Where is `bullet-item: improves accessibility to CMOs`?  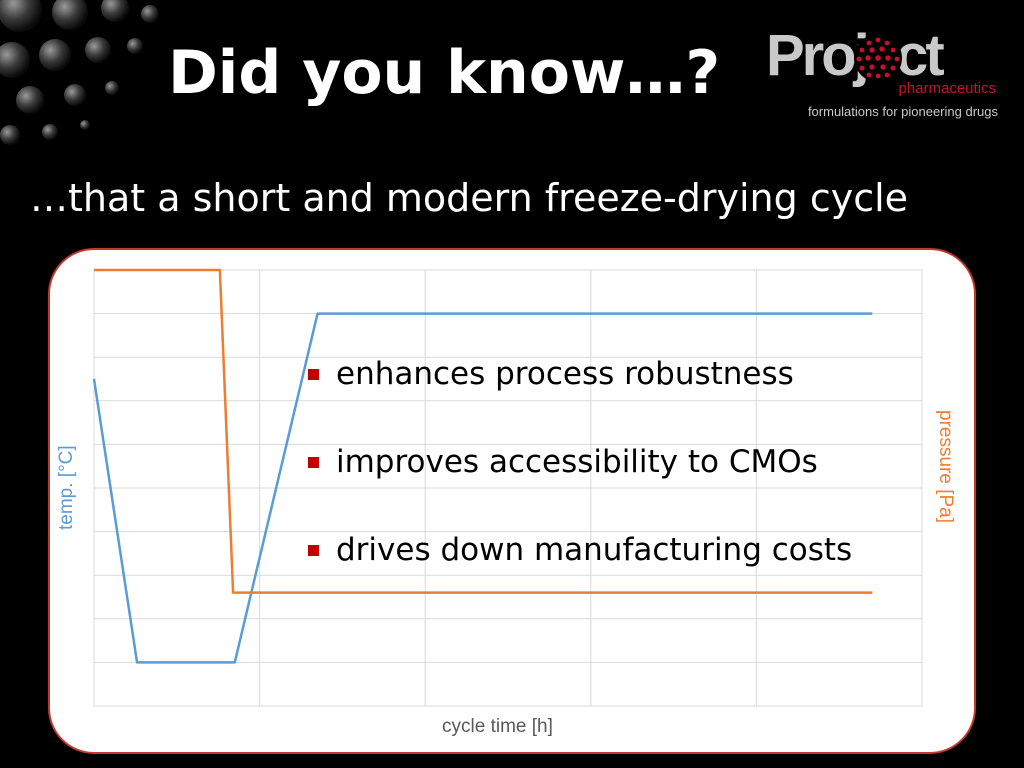 bullet-item: improves accessibility to CMOs is located at coordinates (580, 488).